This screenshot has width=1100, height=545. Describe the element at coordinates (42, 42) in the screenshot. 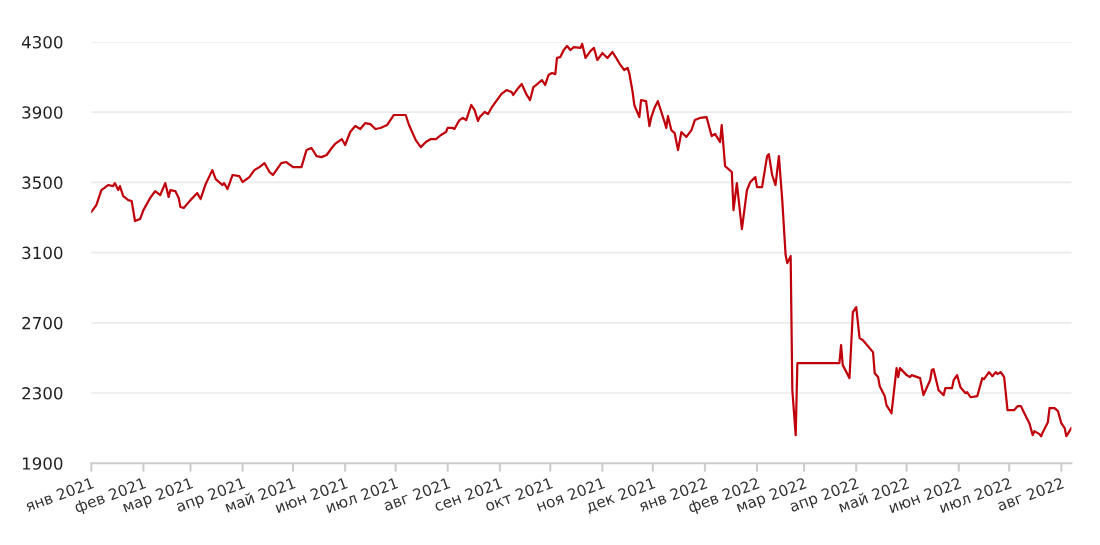

I see `y-tick-label: 4300` at that location.